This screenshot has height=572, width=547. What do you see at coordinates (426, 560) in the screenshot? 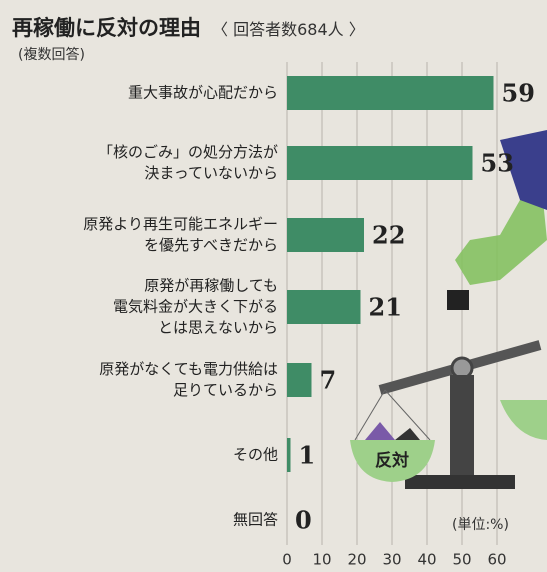
I see `x-tick-label: 40` at bounding box center [426, 560].